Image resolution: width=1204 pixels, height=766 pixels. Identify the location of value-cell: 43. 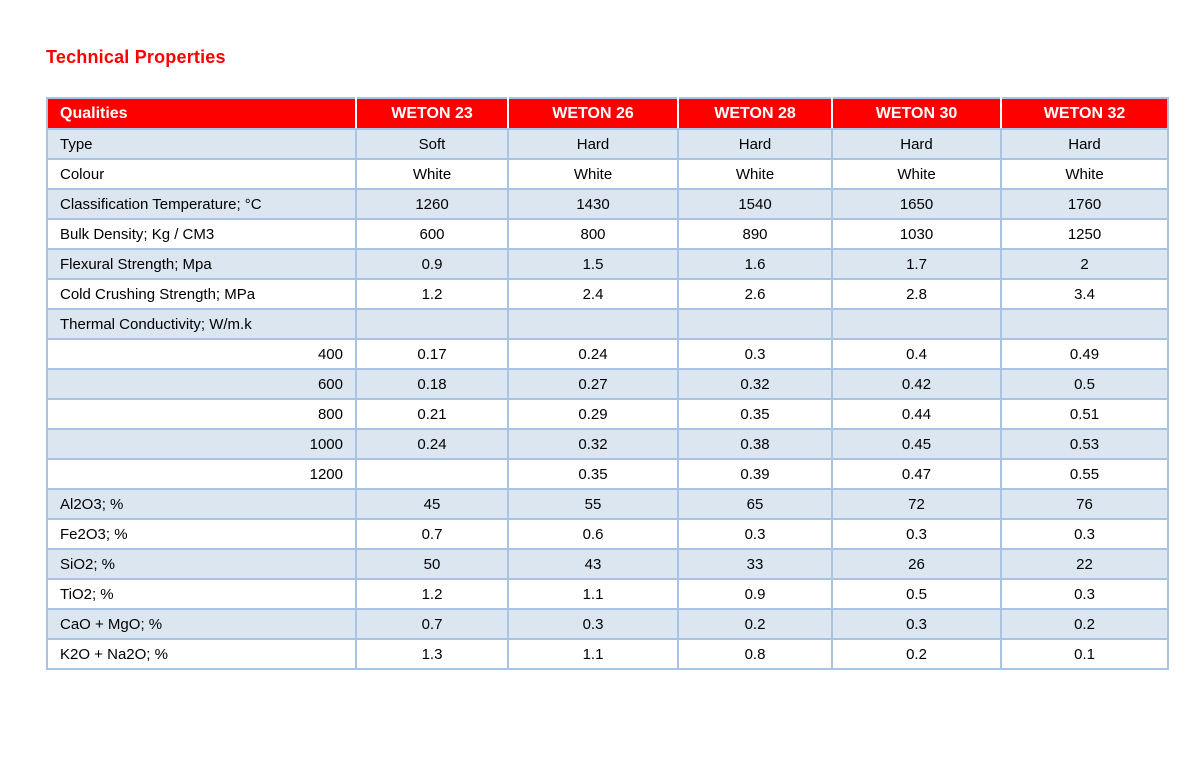
(593, 564).